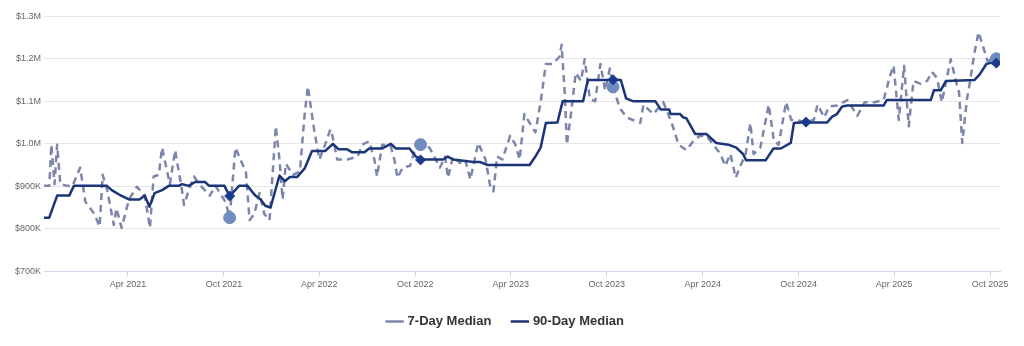 This screenshot has width=1024, height=346. What do you see at coordinates (702, 284) in the screenshot?
I see `x-tick-label: Apr 2024` at bounding box center [702, 284].